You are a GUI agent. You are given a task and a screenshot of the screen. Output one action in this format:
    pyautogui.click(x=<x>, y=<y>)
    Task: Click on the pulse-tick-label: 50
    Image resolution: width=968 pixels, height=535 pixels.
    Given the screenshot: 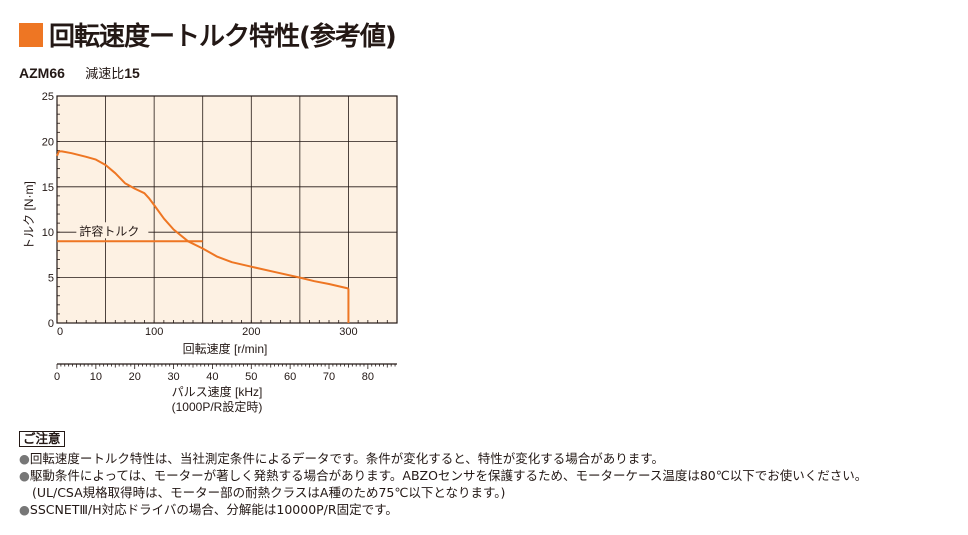 What is the action you would take?
    pyautogui.click(x=251, y=377)
    